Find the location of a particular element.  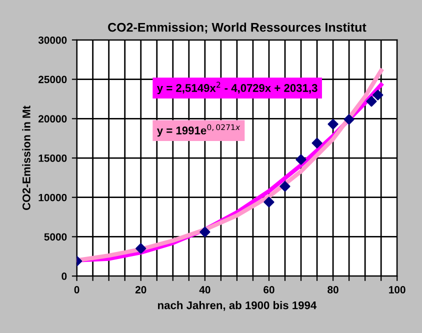

x-tick-label: 80 is located at coordinates (333, 290).